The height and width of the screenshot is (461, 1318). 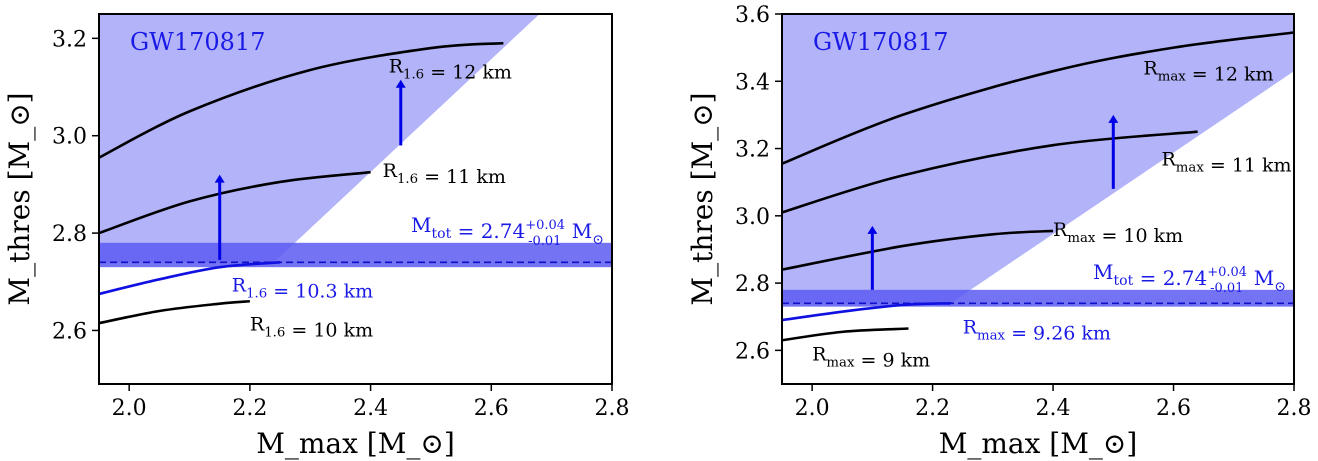 What do you see at coordinates (450, 69) in the screenshot?
I see `series-label-1: R1.6 = 12 km` at bounding box center [450, 69].